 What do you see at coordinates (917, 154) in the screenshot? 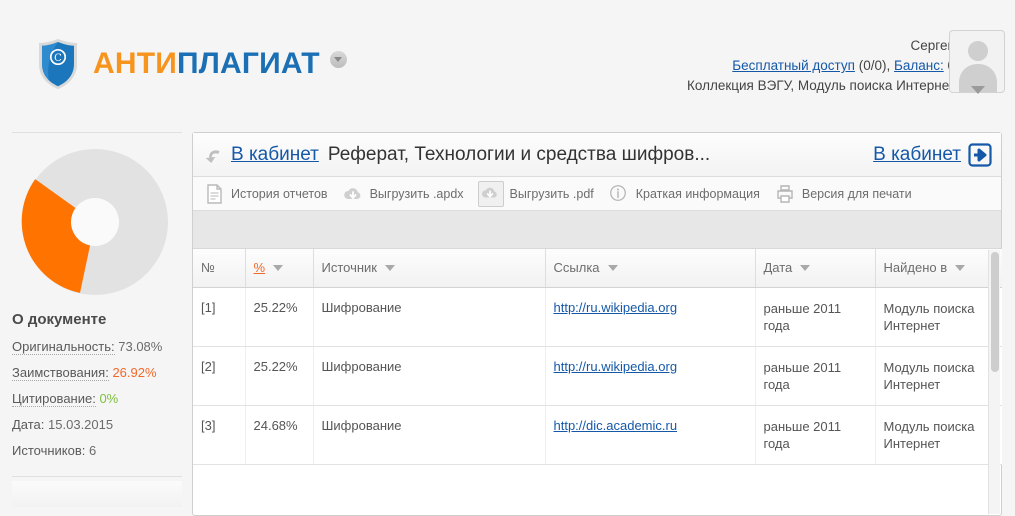
I see `to-cabinet-link: В кабинет` at bounding box center [917, 154].